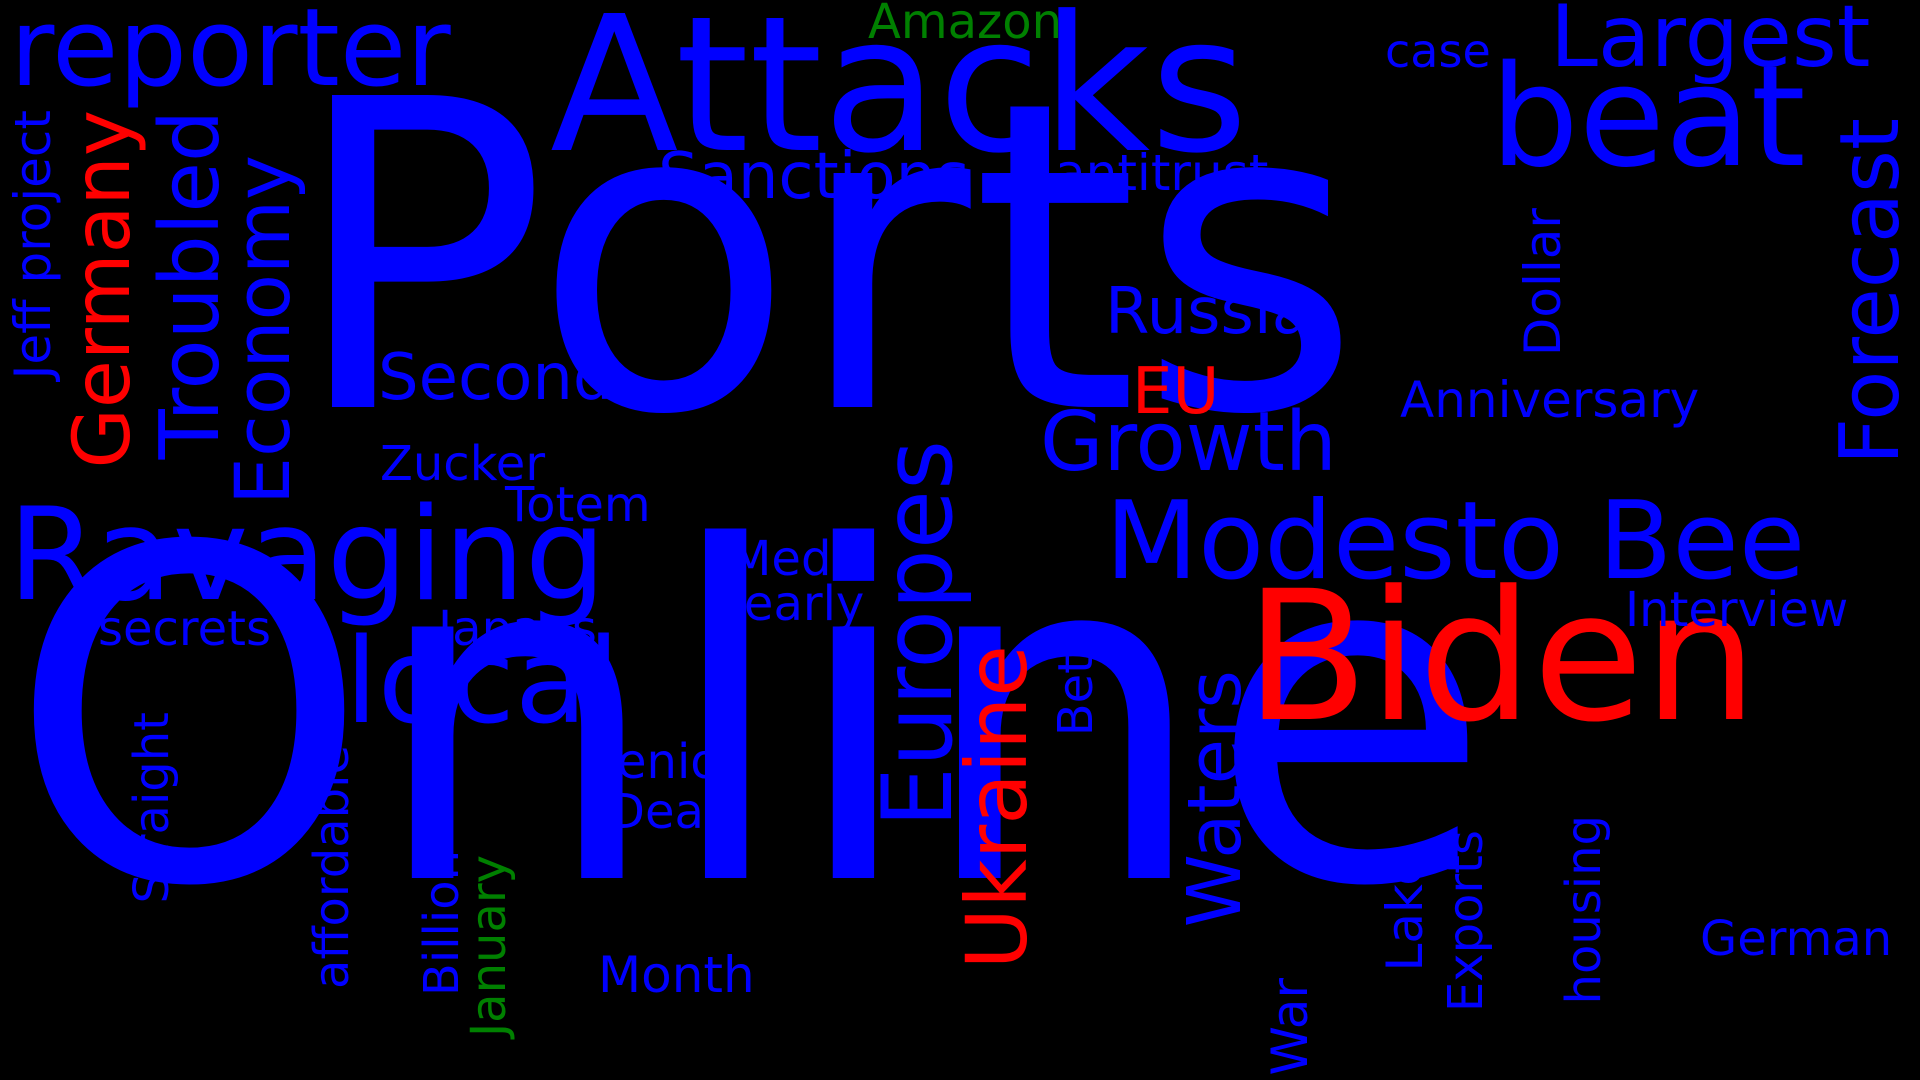 This screenshot has height=1080, width=1920. I want to click on word-bet: Bet, so click(1076, 696).